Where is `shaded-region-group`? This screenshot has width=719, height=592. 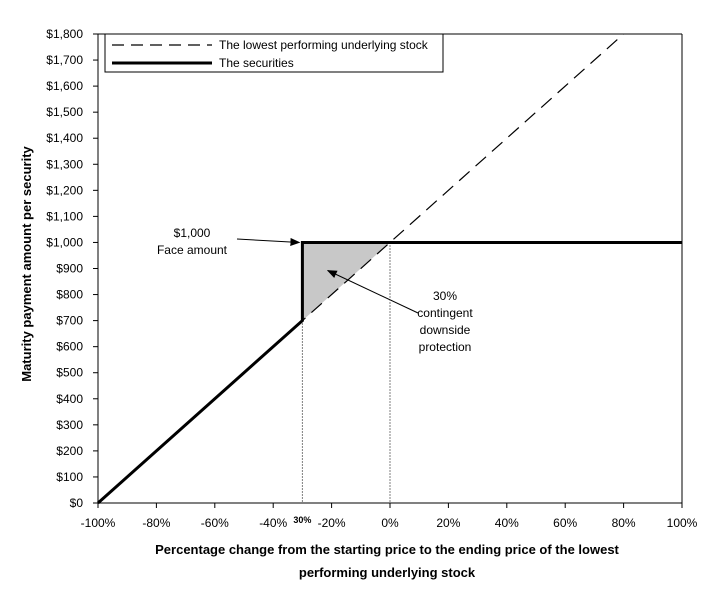
shaded-region-group is located at coordinates (346, 281).